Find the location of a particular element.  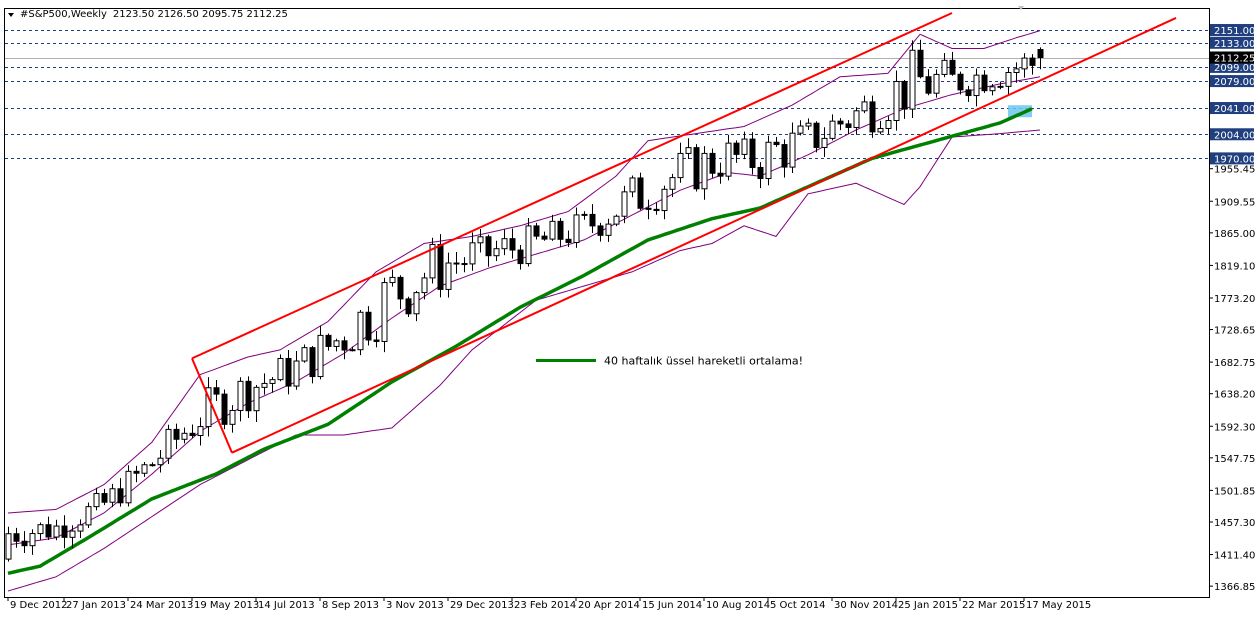

x-axis-tick-label: 20 Apr 2014 is located at coordinates (609, 605).